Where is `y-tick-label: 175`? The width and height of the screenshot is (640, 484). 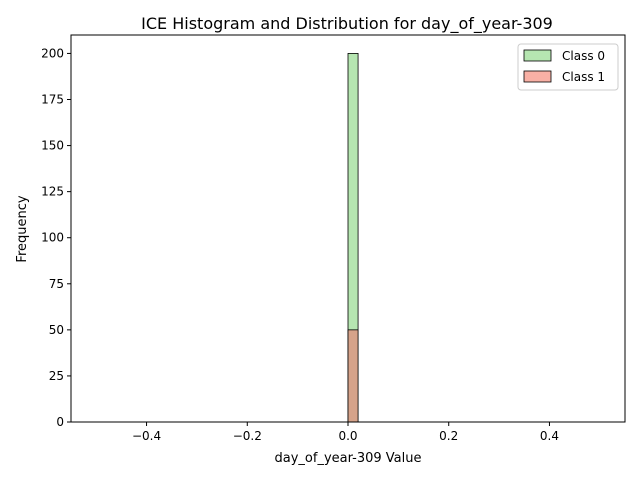
y-tick-label: 175 is located at coordinates (52, 100).